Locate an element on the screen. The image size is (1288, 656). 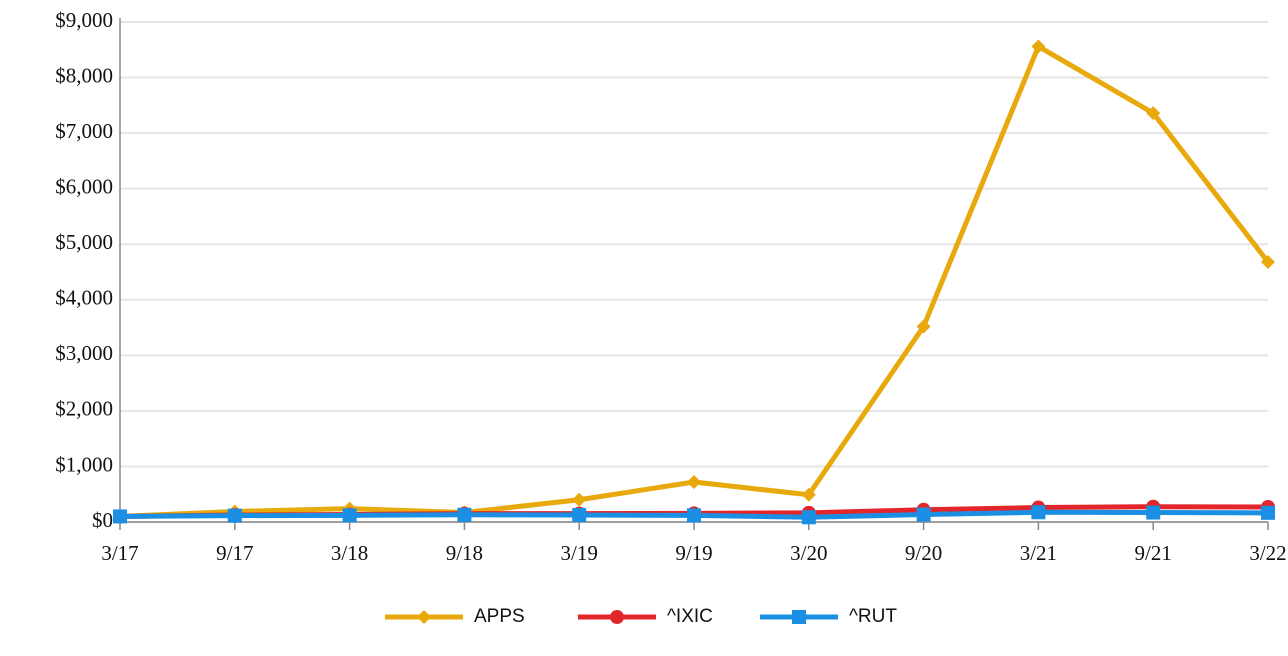
x-tick-label: 9/20 is located at coordinates (923, 553).